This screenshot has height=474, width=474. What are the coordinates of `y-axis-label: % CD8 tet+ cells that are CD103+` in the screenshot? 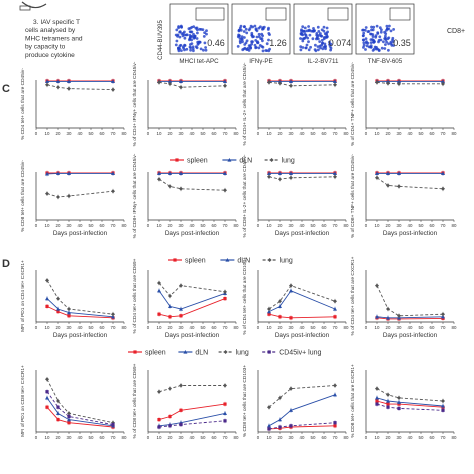 It's located at (245, 401).